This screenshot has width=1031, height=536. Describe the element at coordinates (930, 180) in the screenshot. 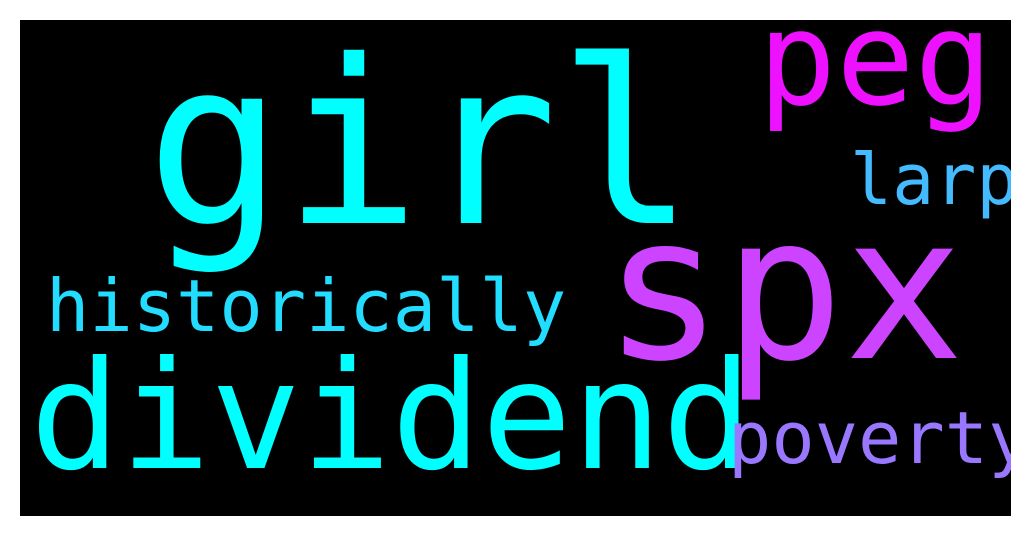

I see `word-larp: larp` at that location.